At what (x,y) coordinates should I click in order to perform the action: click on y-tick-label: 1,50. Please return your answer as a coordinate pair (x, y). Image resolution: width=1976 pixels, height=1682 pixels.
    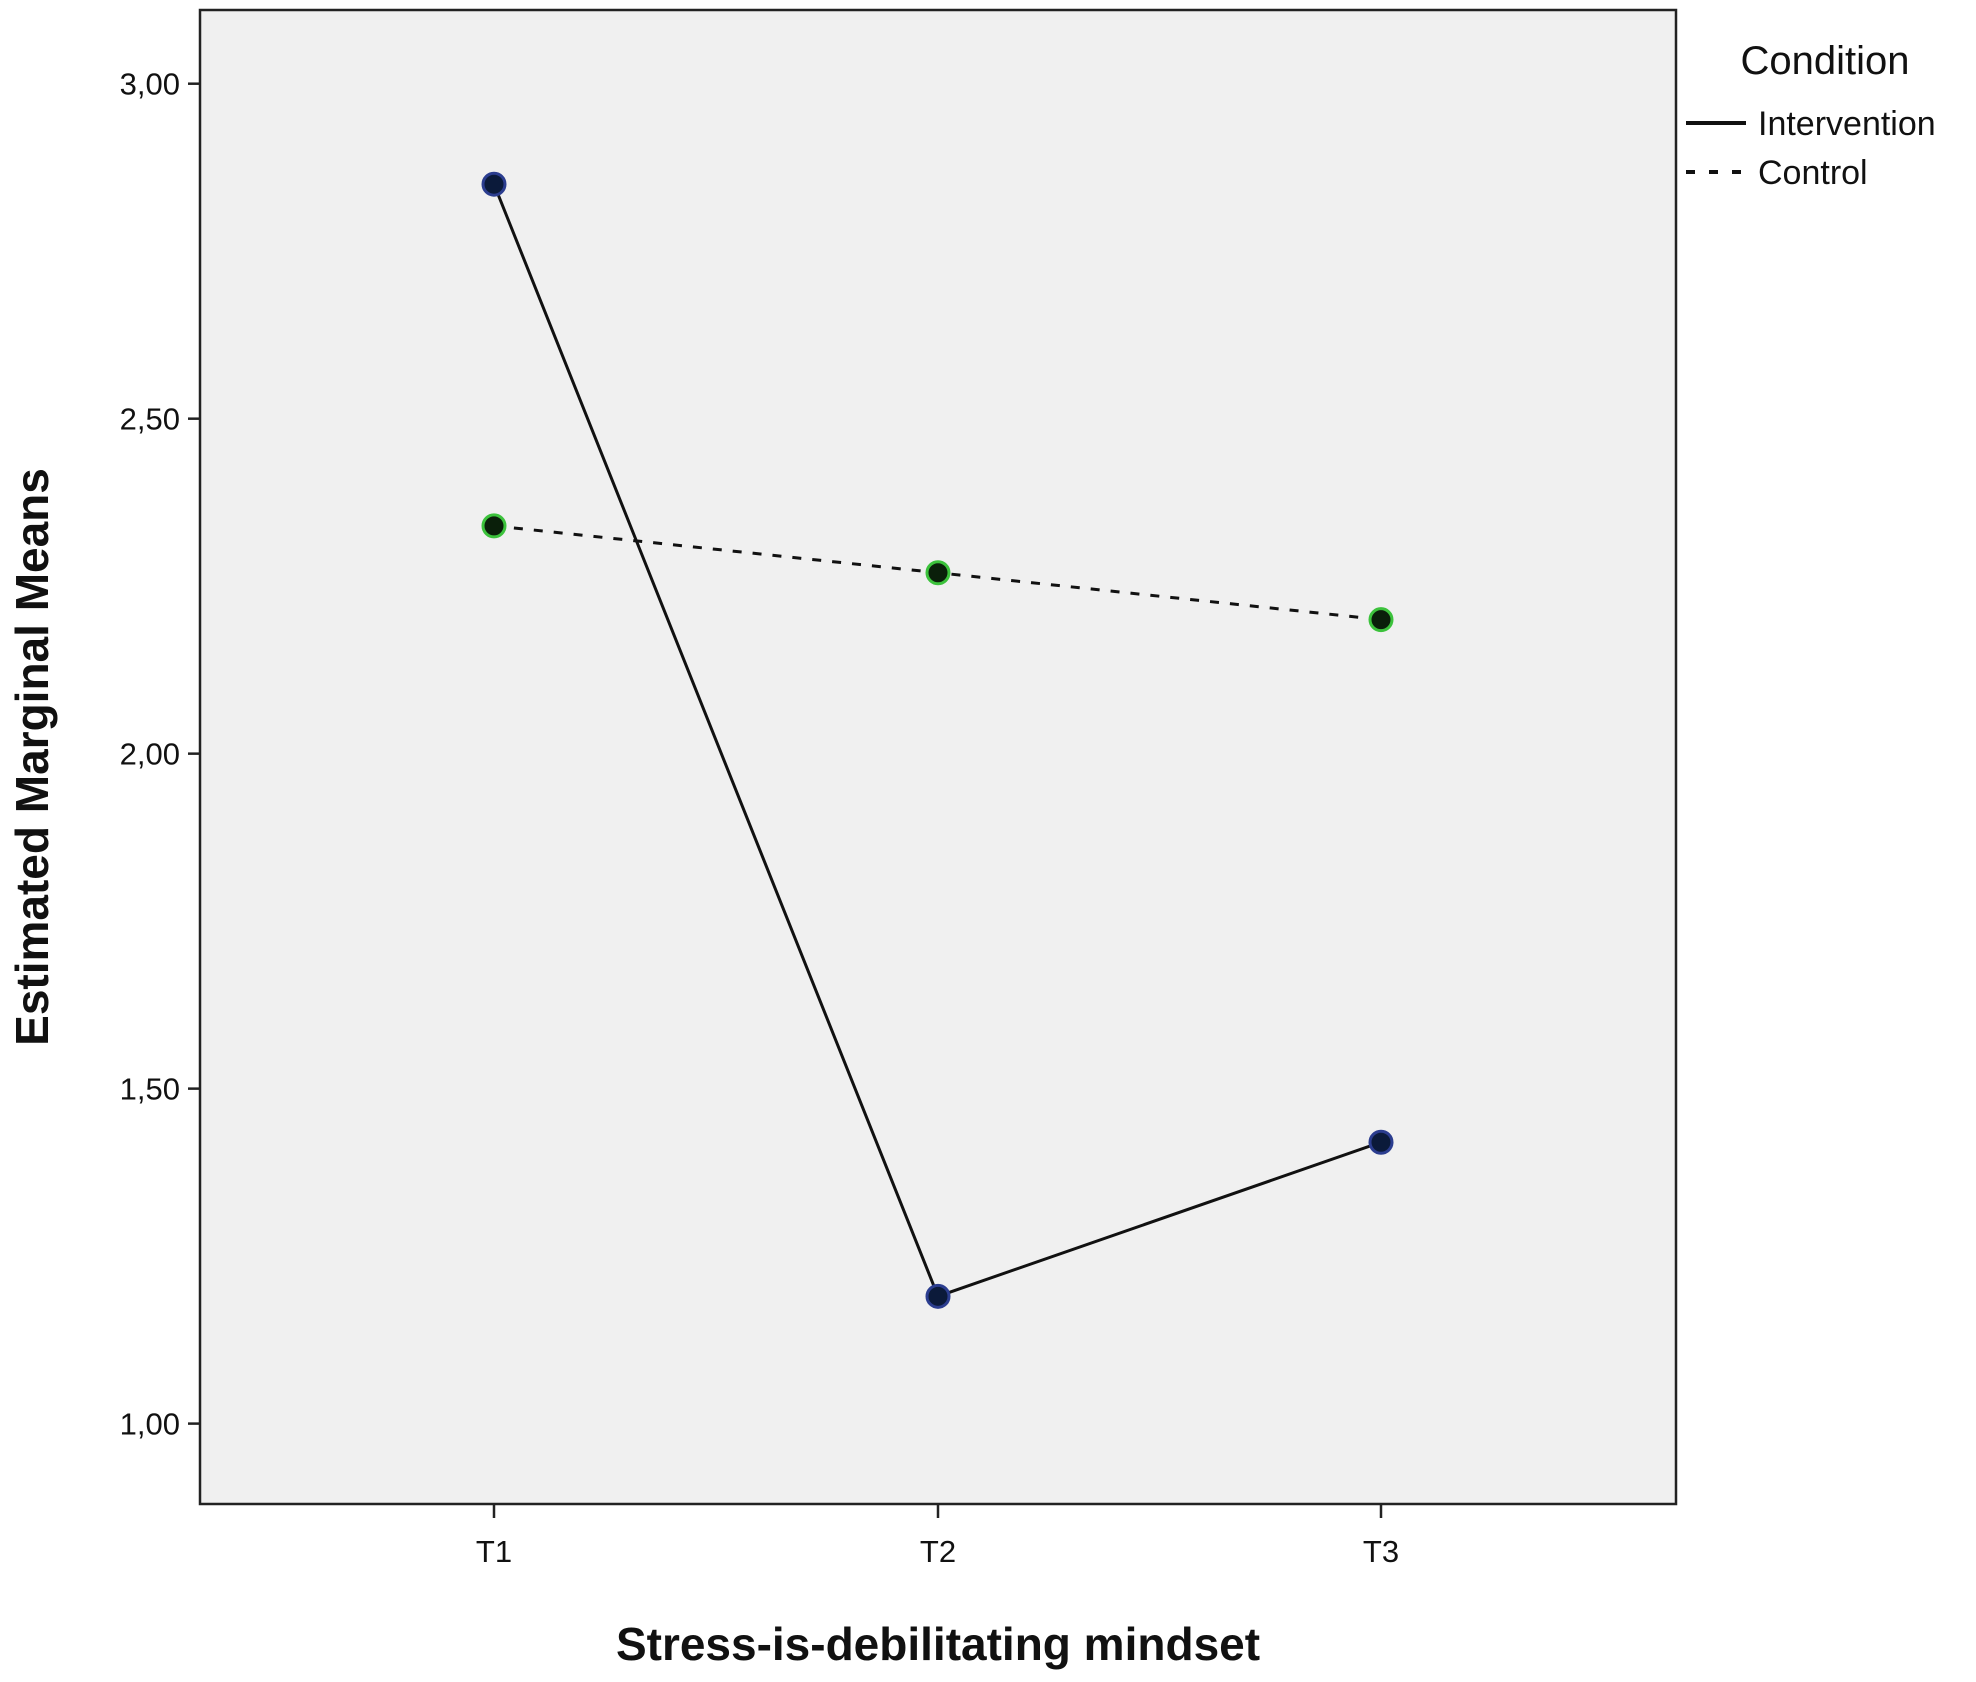
    Looking at the image, I should click on (150, 1089).